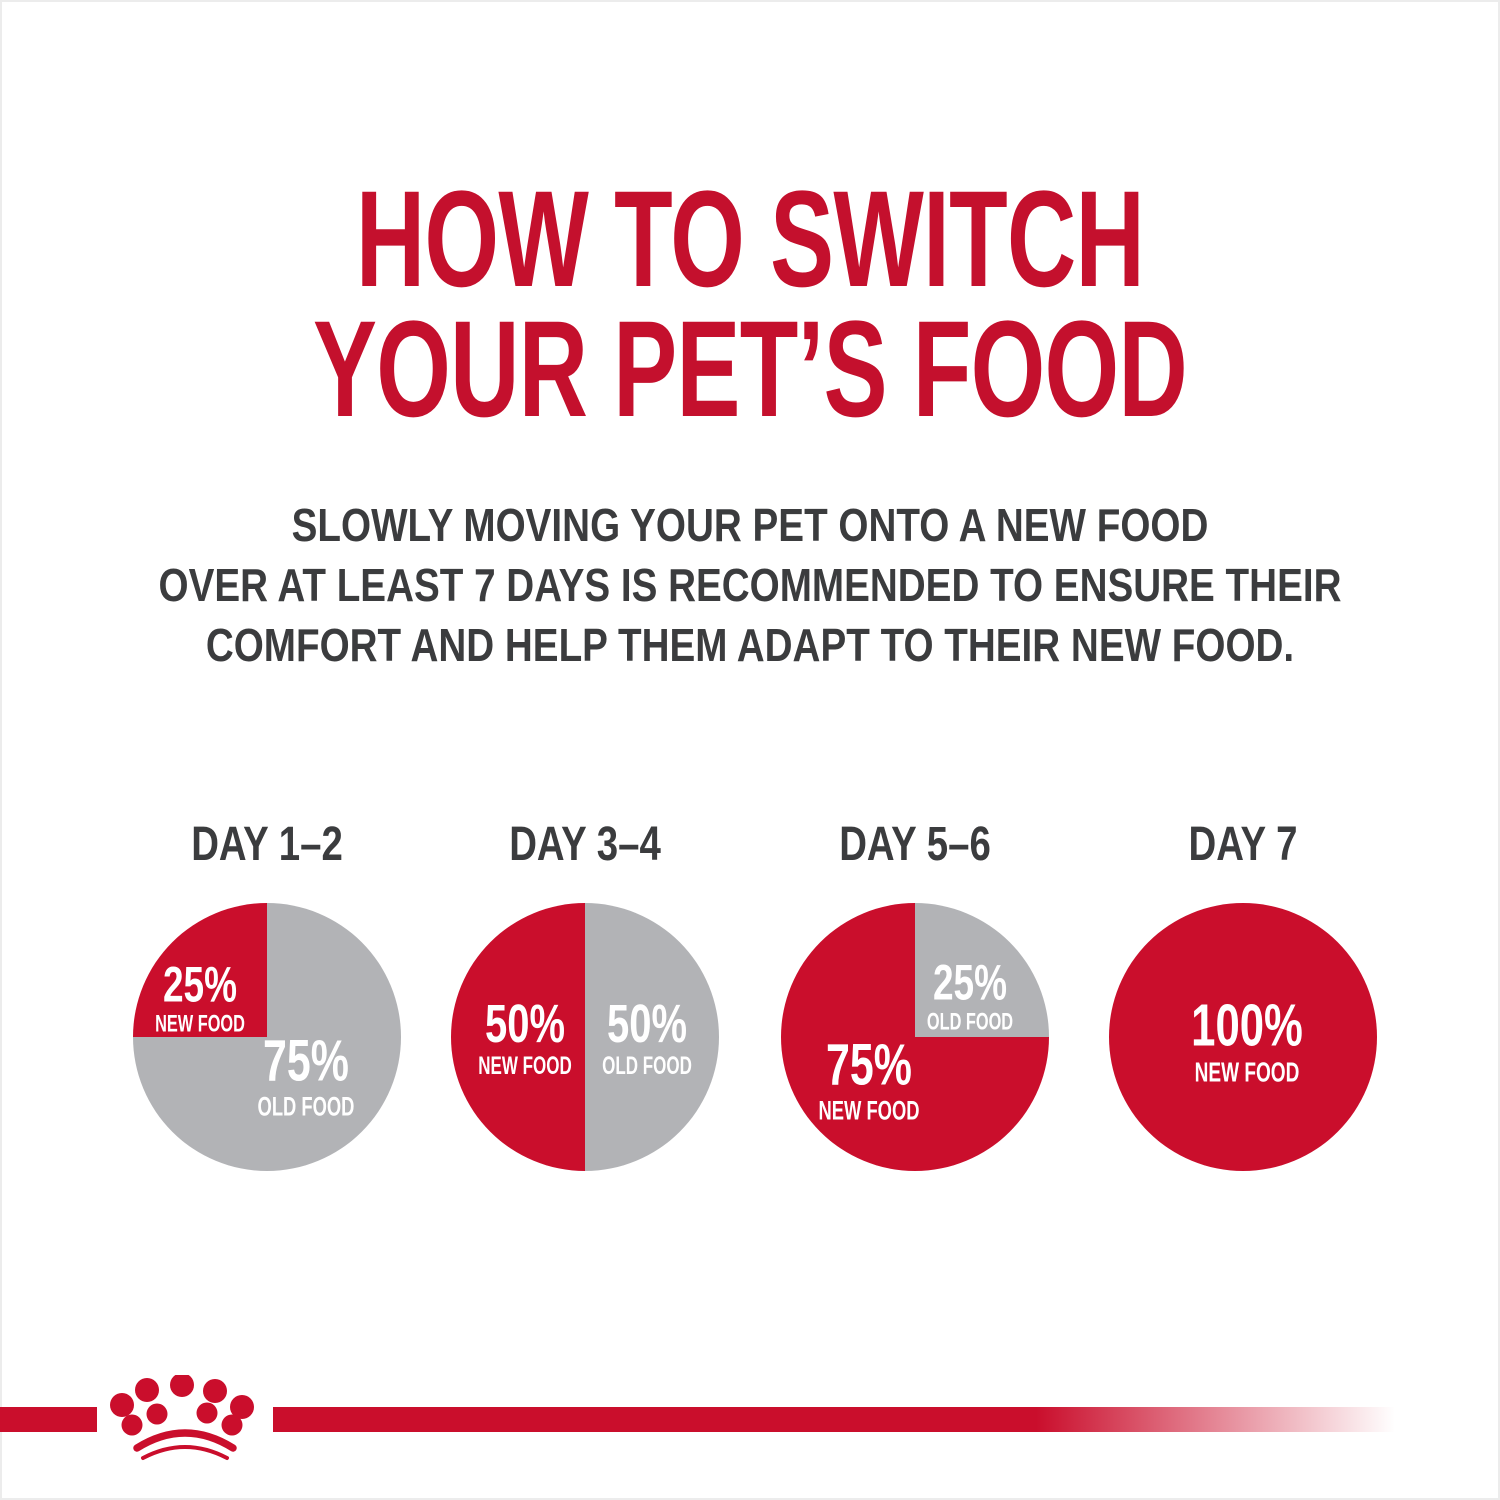 This screenshot has height=1500, width=1500. I want to click on pie-slice-label: 50% OLD FOOD, so click(647, 1037).